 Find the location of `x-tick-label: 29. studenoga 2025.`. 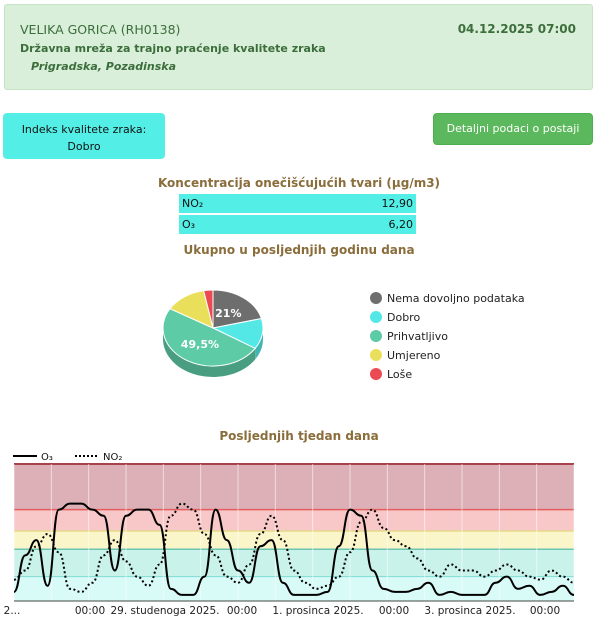

x-tick-label: 29. studenoga 2025. is located at coordinates (165, 611).